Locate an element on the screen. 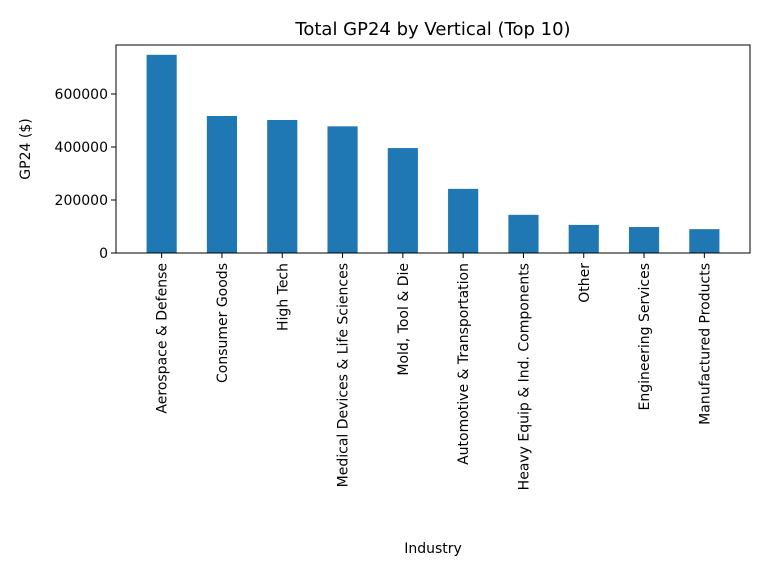 This screenshot has width=768, height=576. x-tick-label: Consumer Goods is located at coordinates (223, 323).